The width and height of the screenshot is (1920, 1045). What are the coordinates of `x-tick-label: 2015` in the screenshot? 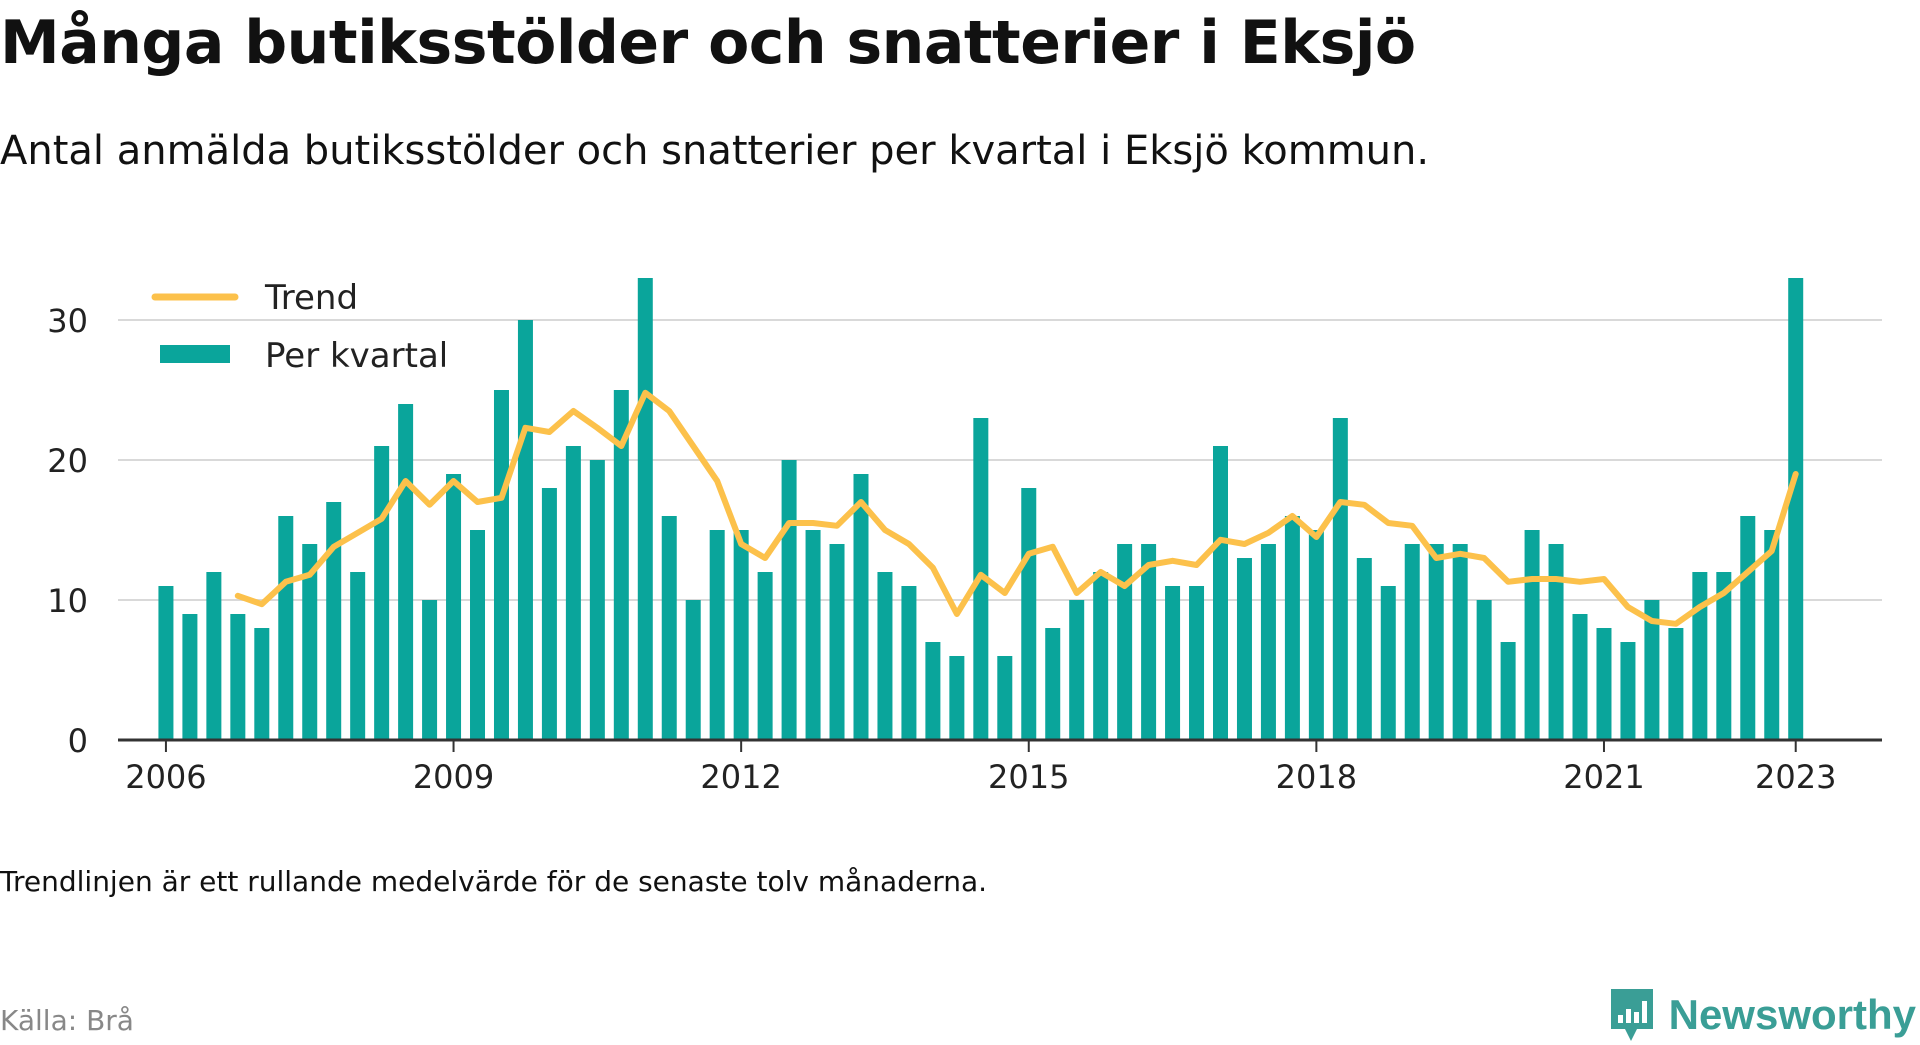 It's located at (1028, 777).